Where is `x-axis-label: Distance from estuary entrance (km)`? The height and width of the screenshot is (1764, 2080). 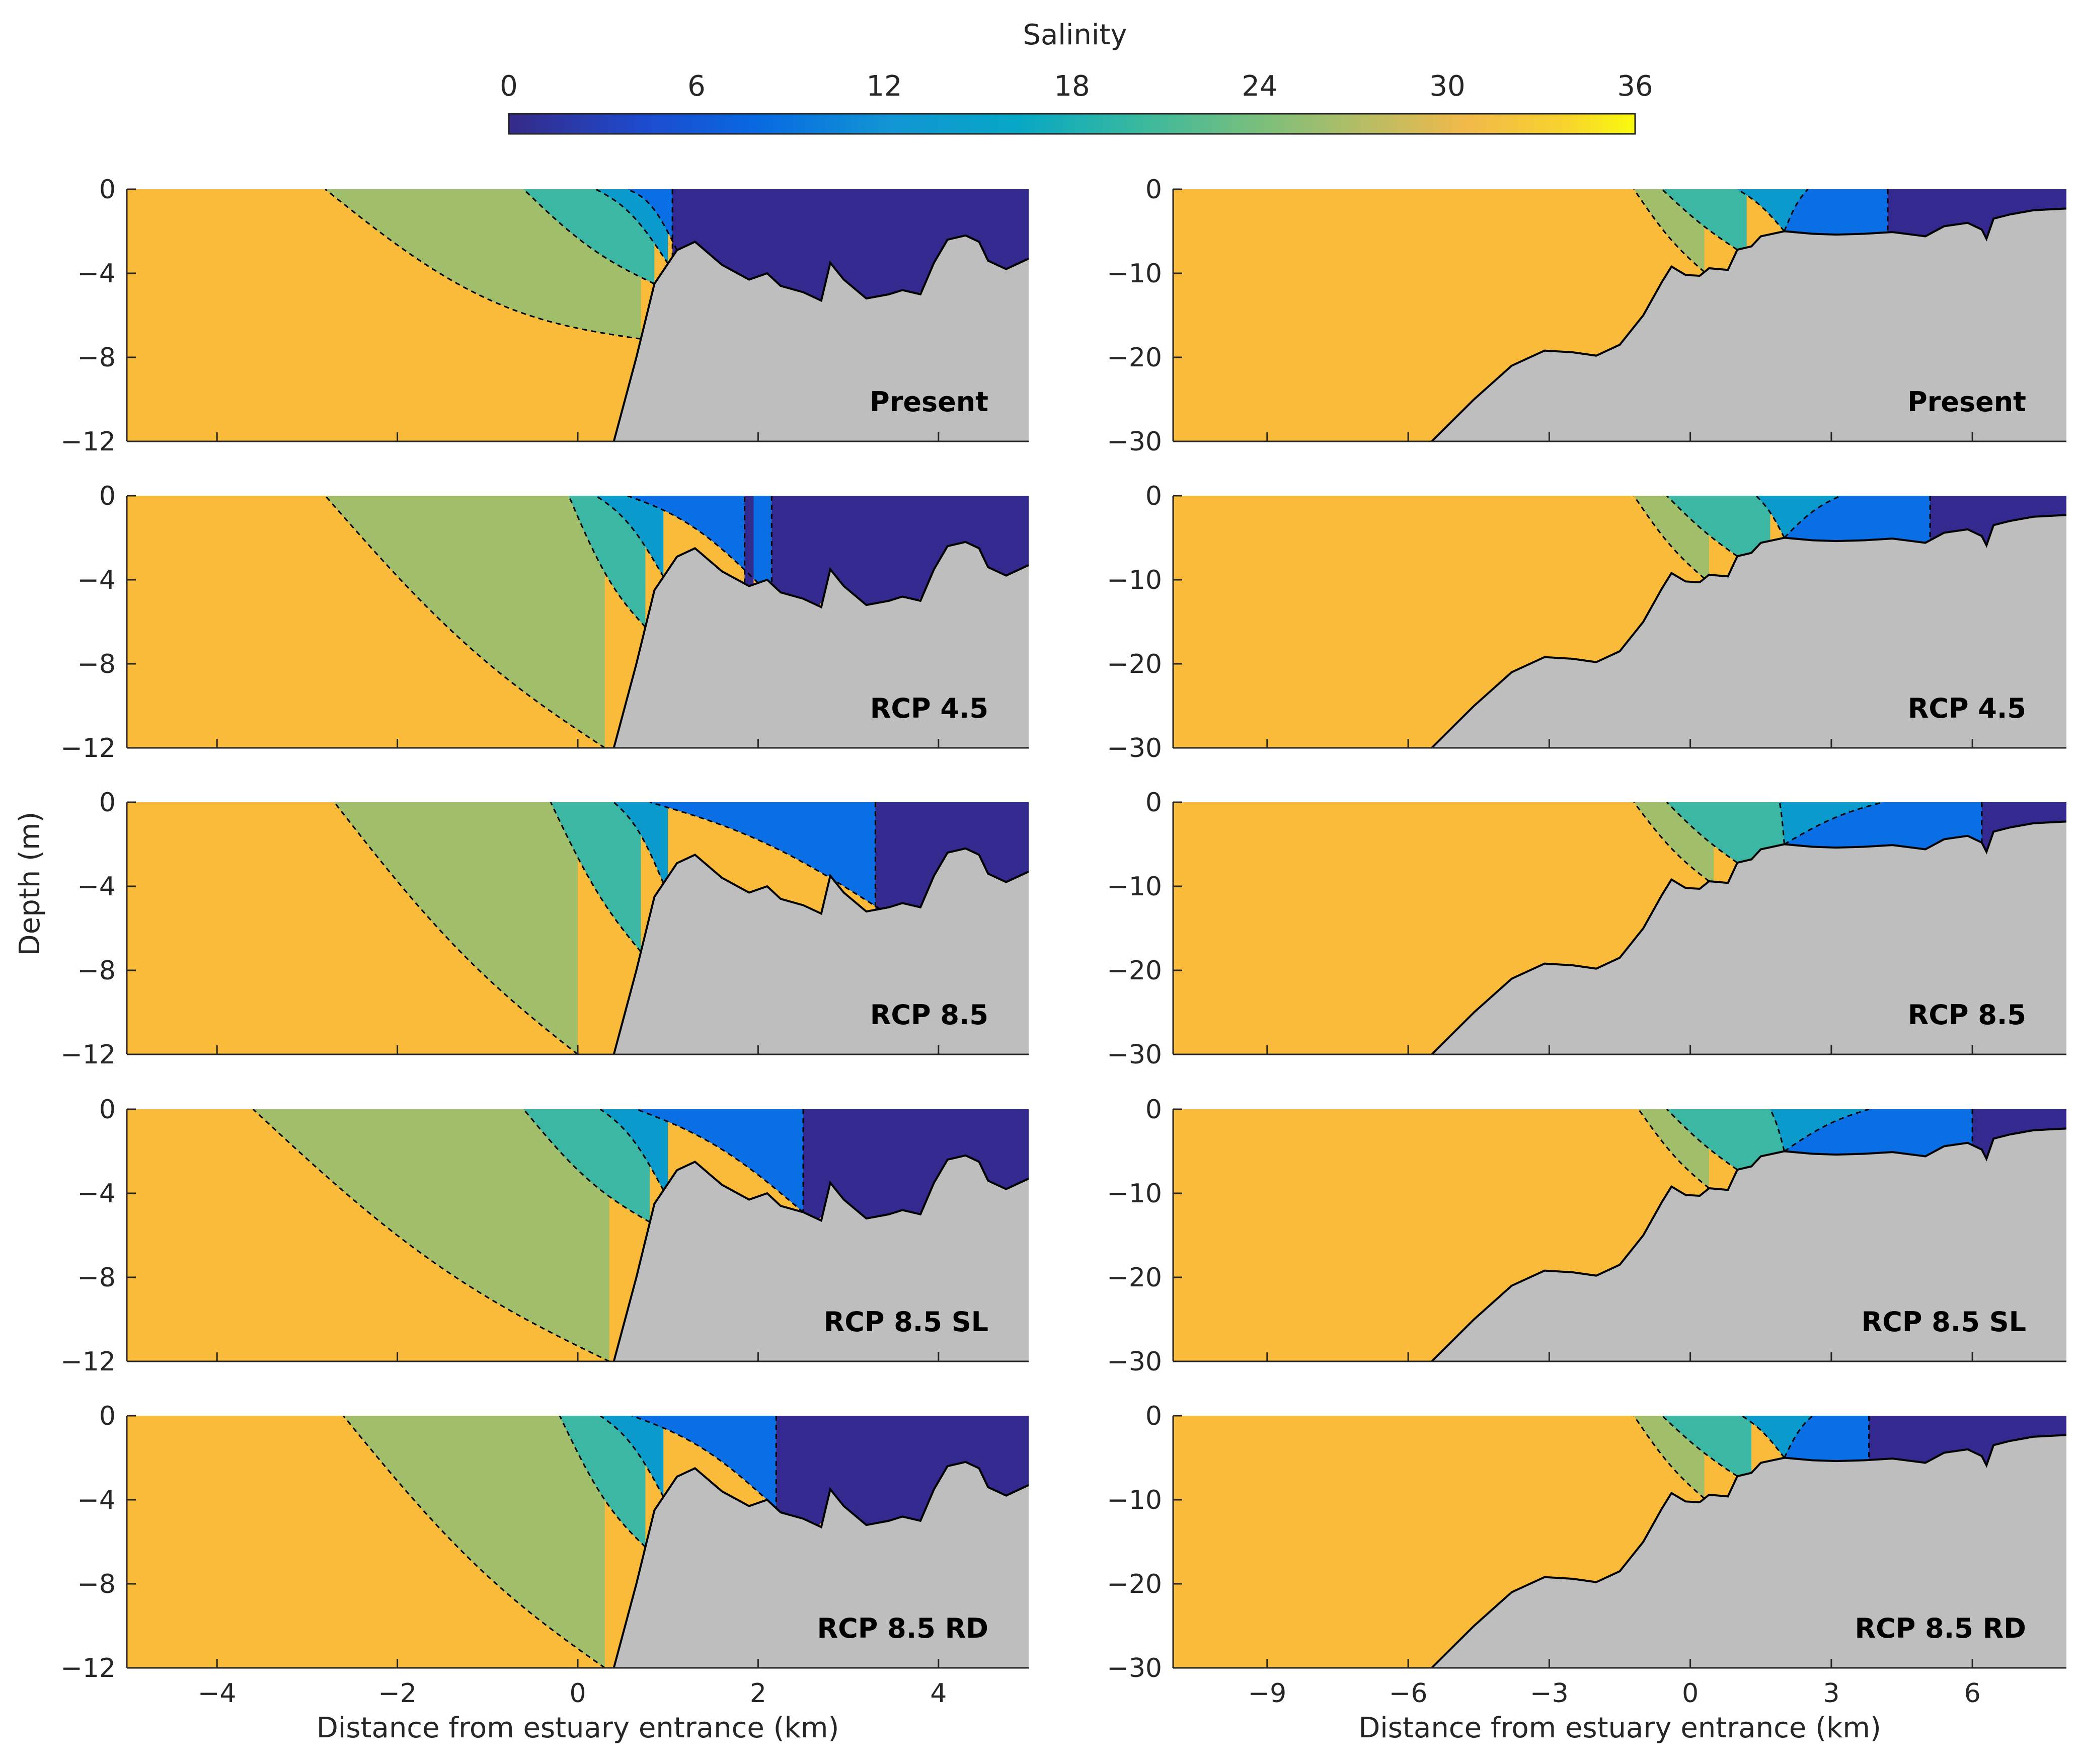 x-axis-label: Distance from estuary entrance (km) is located at coordinates (578, 1728).